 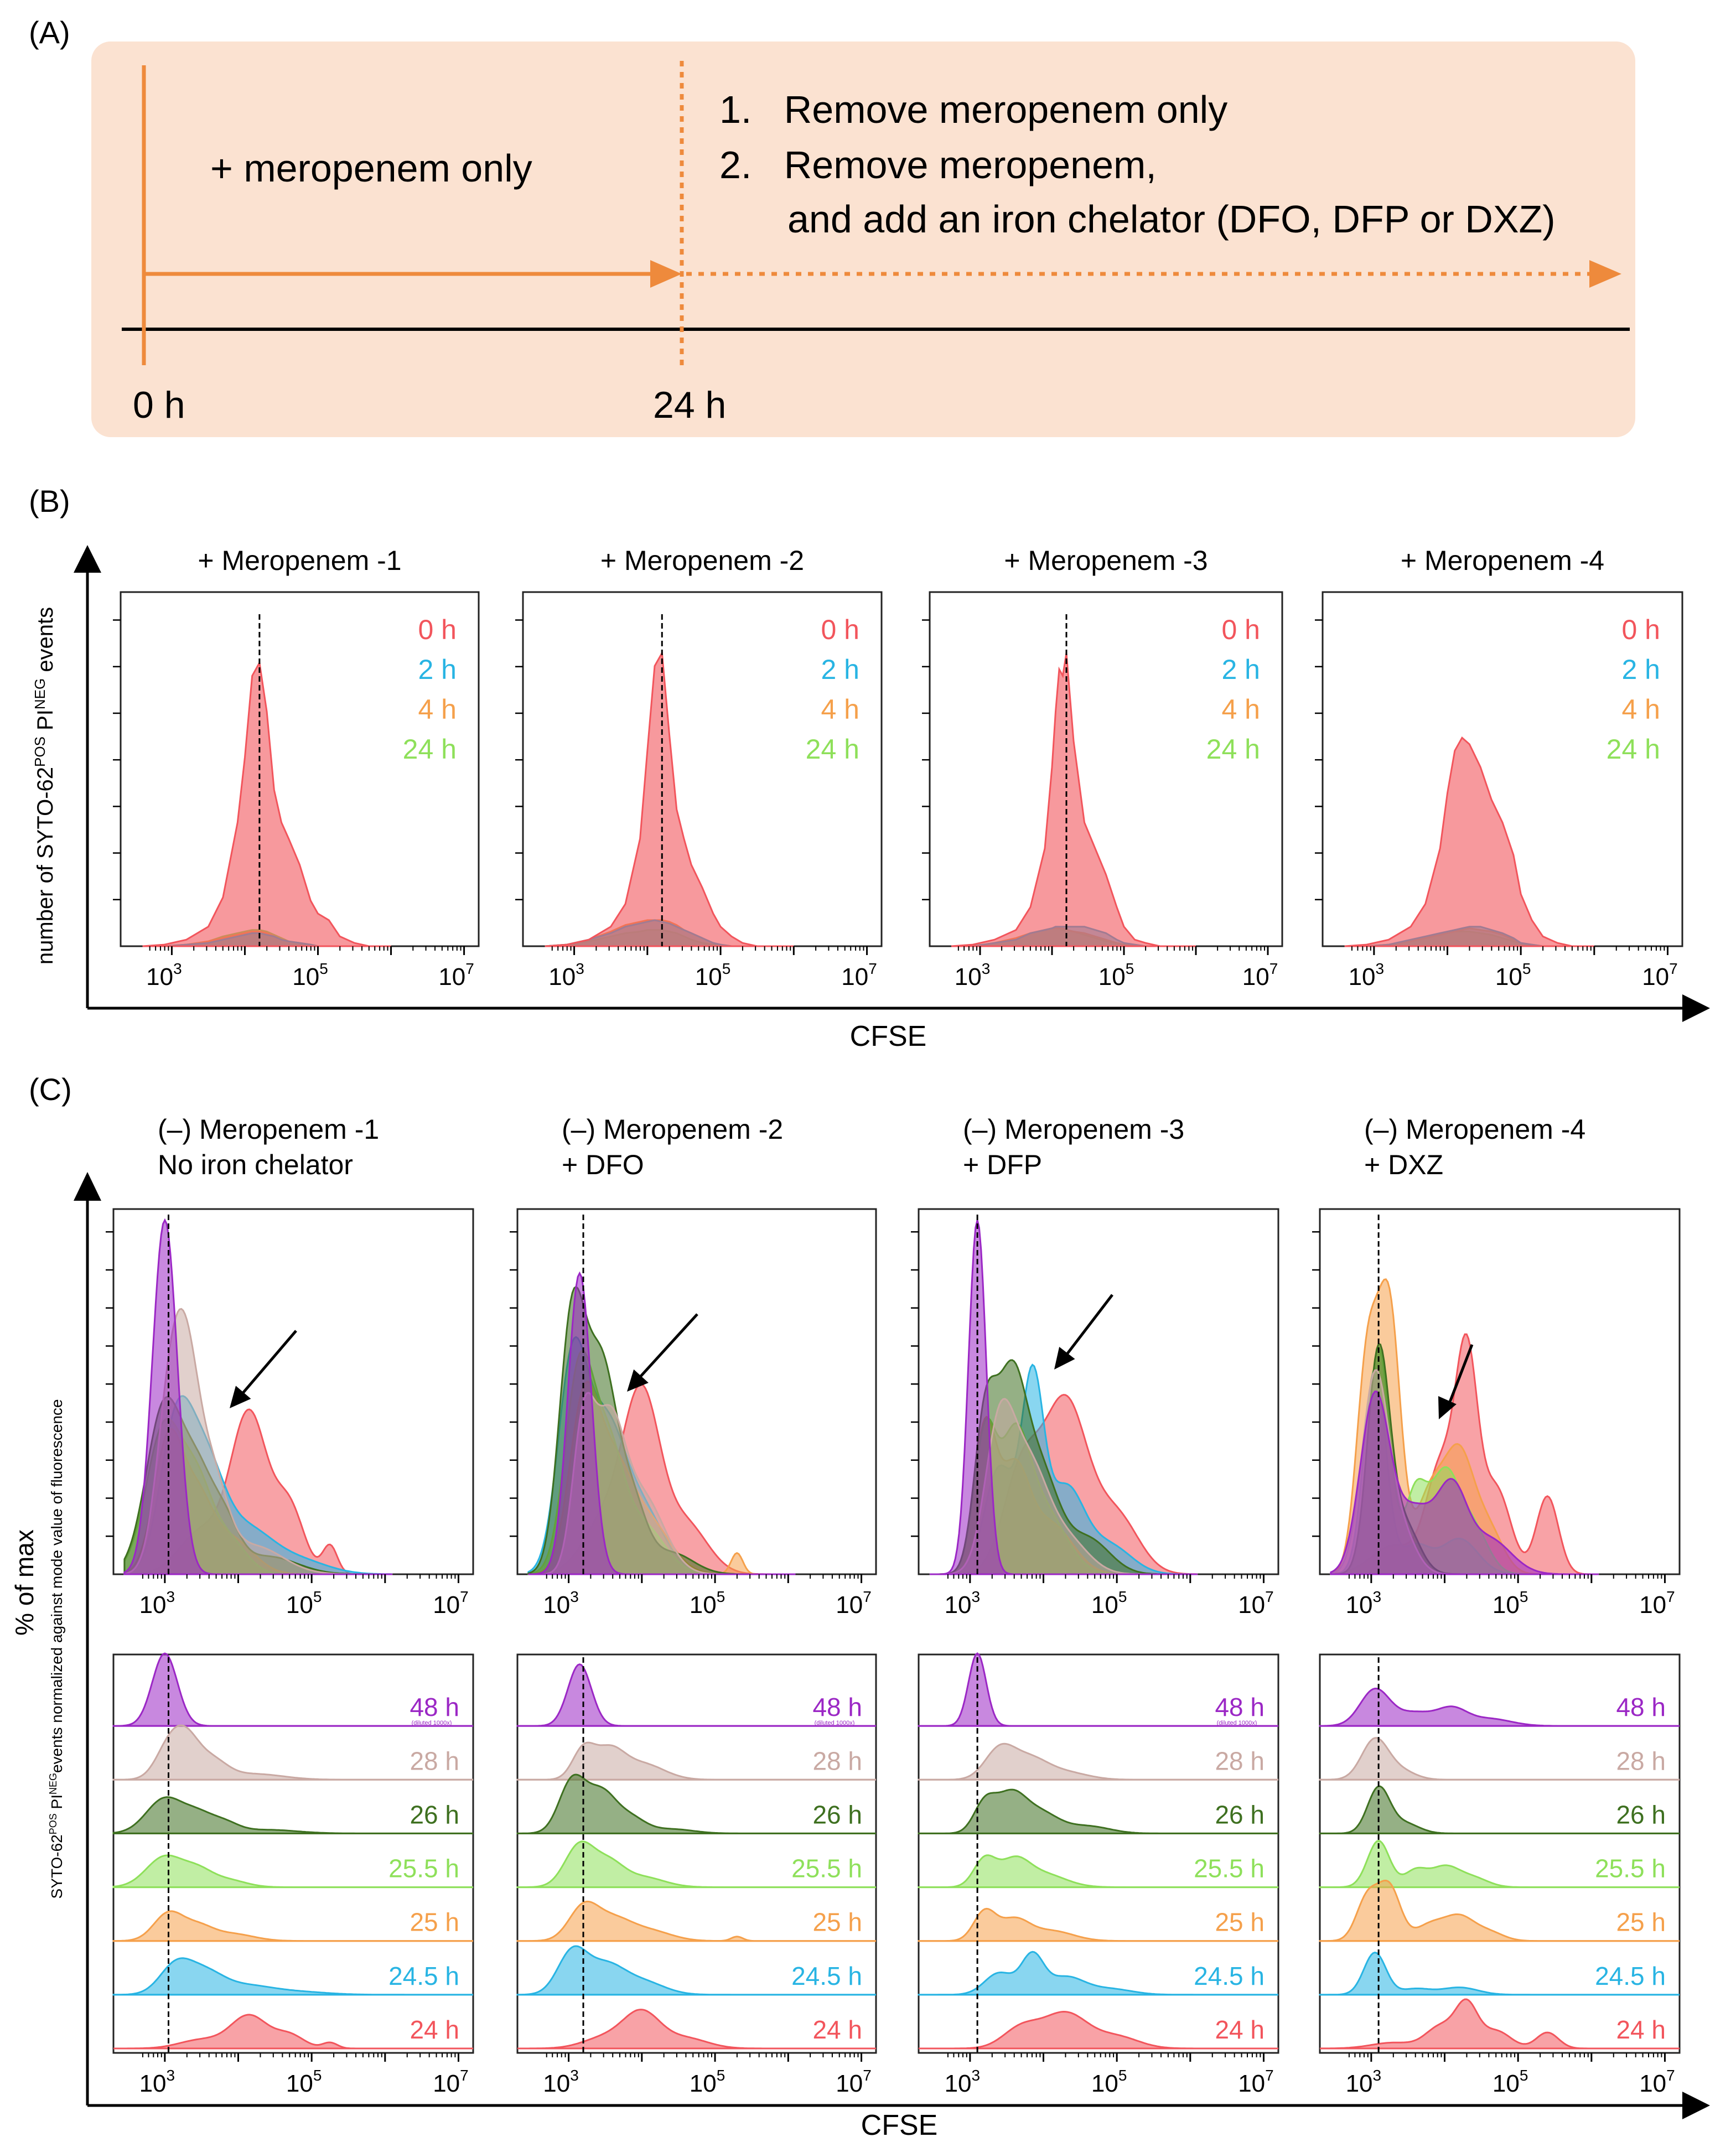 I want to click on b-tick-label-1e5: 10⁵, so click(x=1116, y=975).